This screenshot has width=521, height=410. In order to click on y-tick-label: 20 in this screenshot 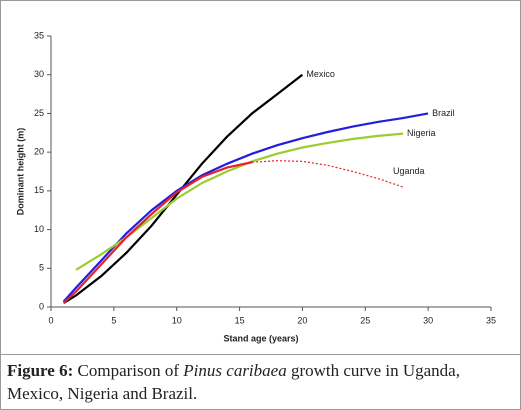, I will do `click(39, 152)`.